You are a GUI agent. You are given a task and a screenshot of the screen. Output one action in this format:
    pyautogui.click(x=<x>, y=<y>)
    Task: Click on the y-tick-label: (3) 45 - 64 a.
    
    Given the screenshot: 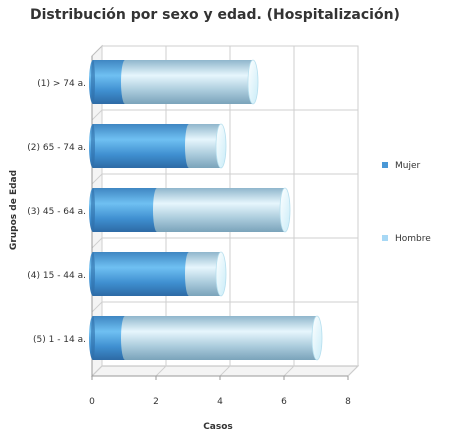 What is the action you would take?
    pyautogui.click(x=56, y=212)
    